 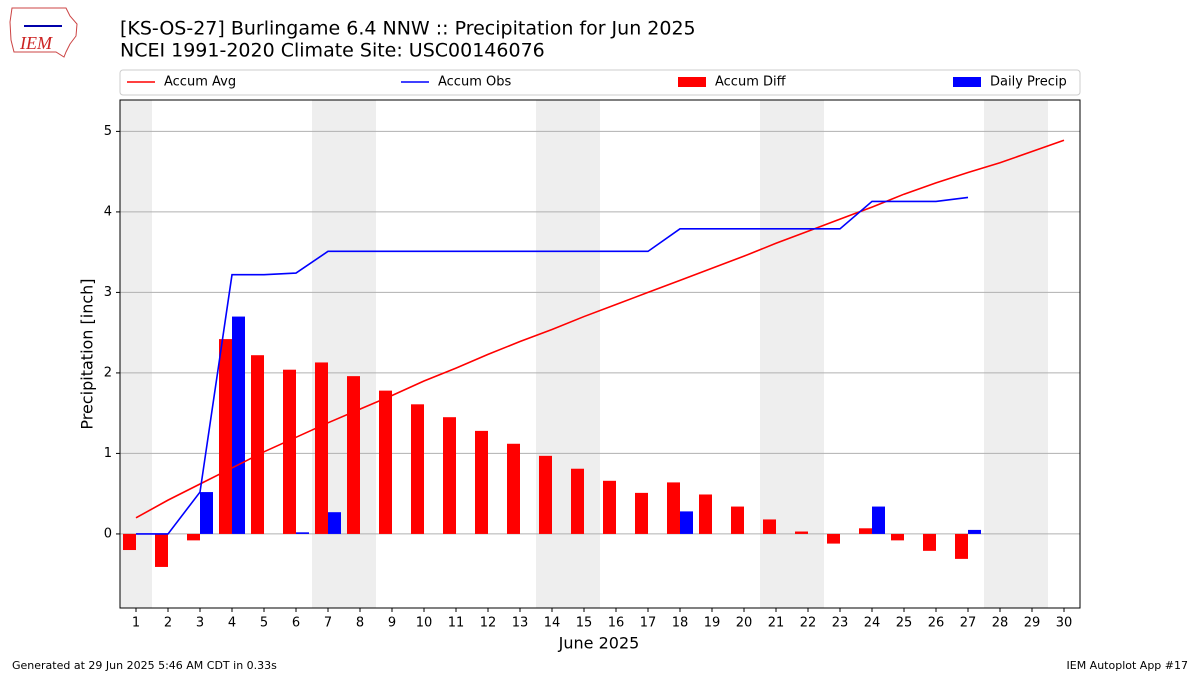 What do you see at coordinates (200, 82) in the screenshot?
I see `legend-label: Accum Avg` at bounding box center [200, 82].